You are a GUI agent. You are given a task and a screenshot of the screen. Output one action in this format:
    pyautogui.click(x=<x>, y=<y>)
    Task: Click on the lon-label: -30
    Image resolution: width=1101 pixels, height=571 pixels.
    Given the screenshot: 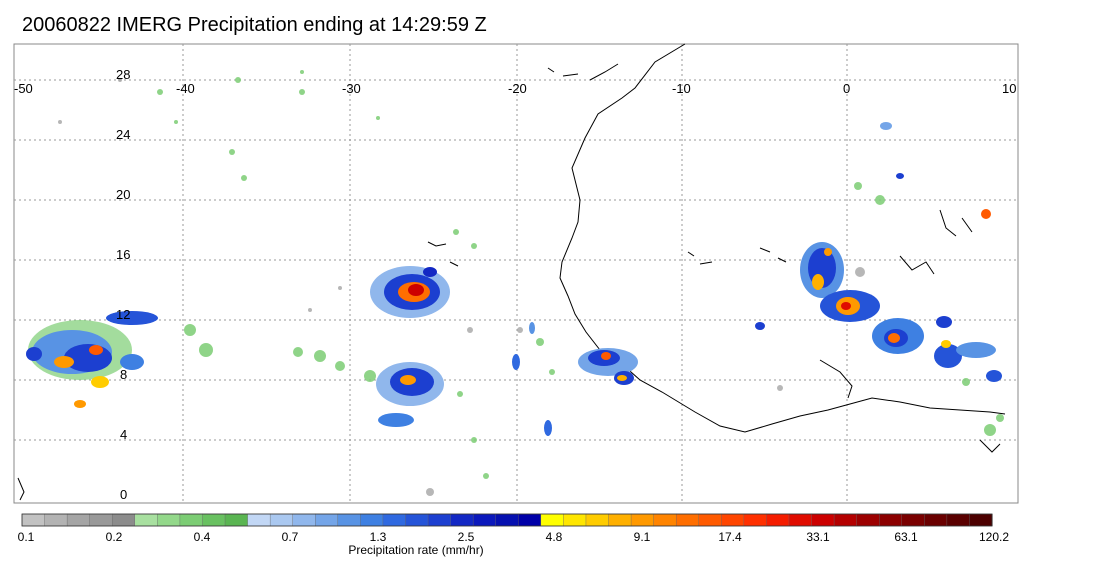 What is the action you would take?
    pyautogui.click(x=351, y=88)
    